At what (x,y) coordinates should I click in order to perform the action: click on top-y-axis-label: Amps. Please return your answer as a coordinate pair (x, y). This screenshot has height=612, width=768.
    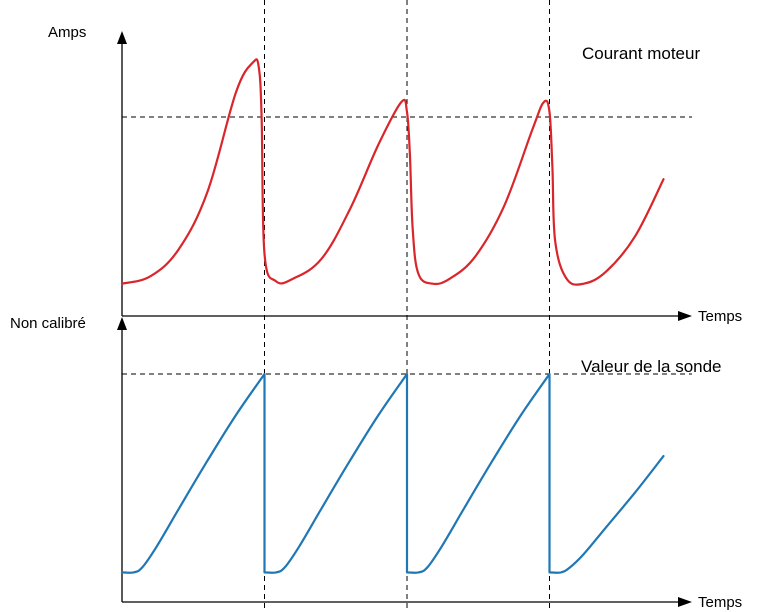
    Looking at the image, I should click on (67, 32).